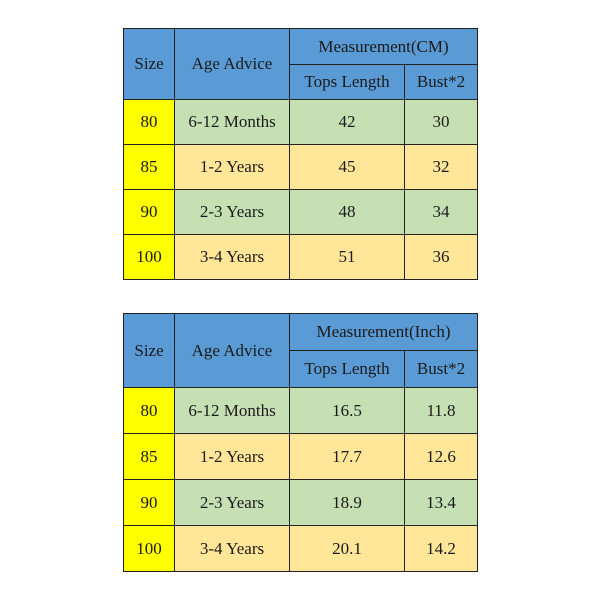 This screenshot has width=600, height=600. What do you see at coordinates (383, 46) in the screenshot?
I see `header-measurement: Measurement(CM)` at bounding box center [383, 46].